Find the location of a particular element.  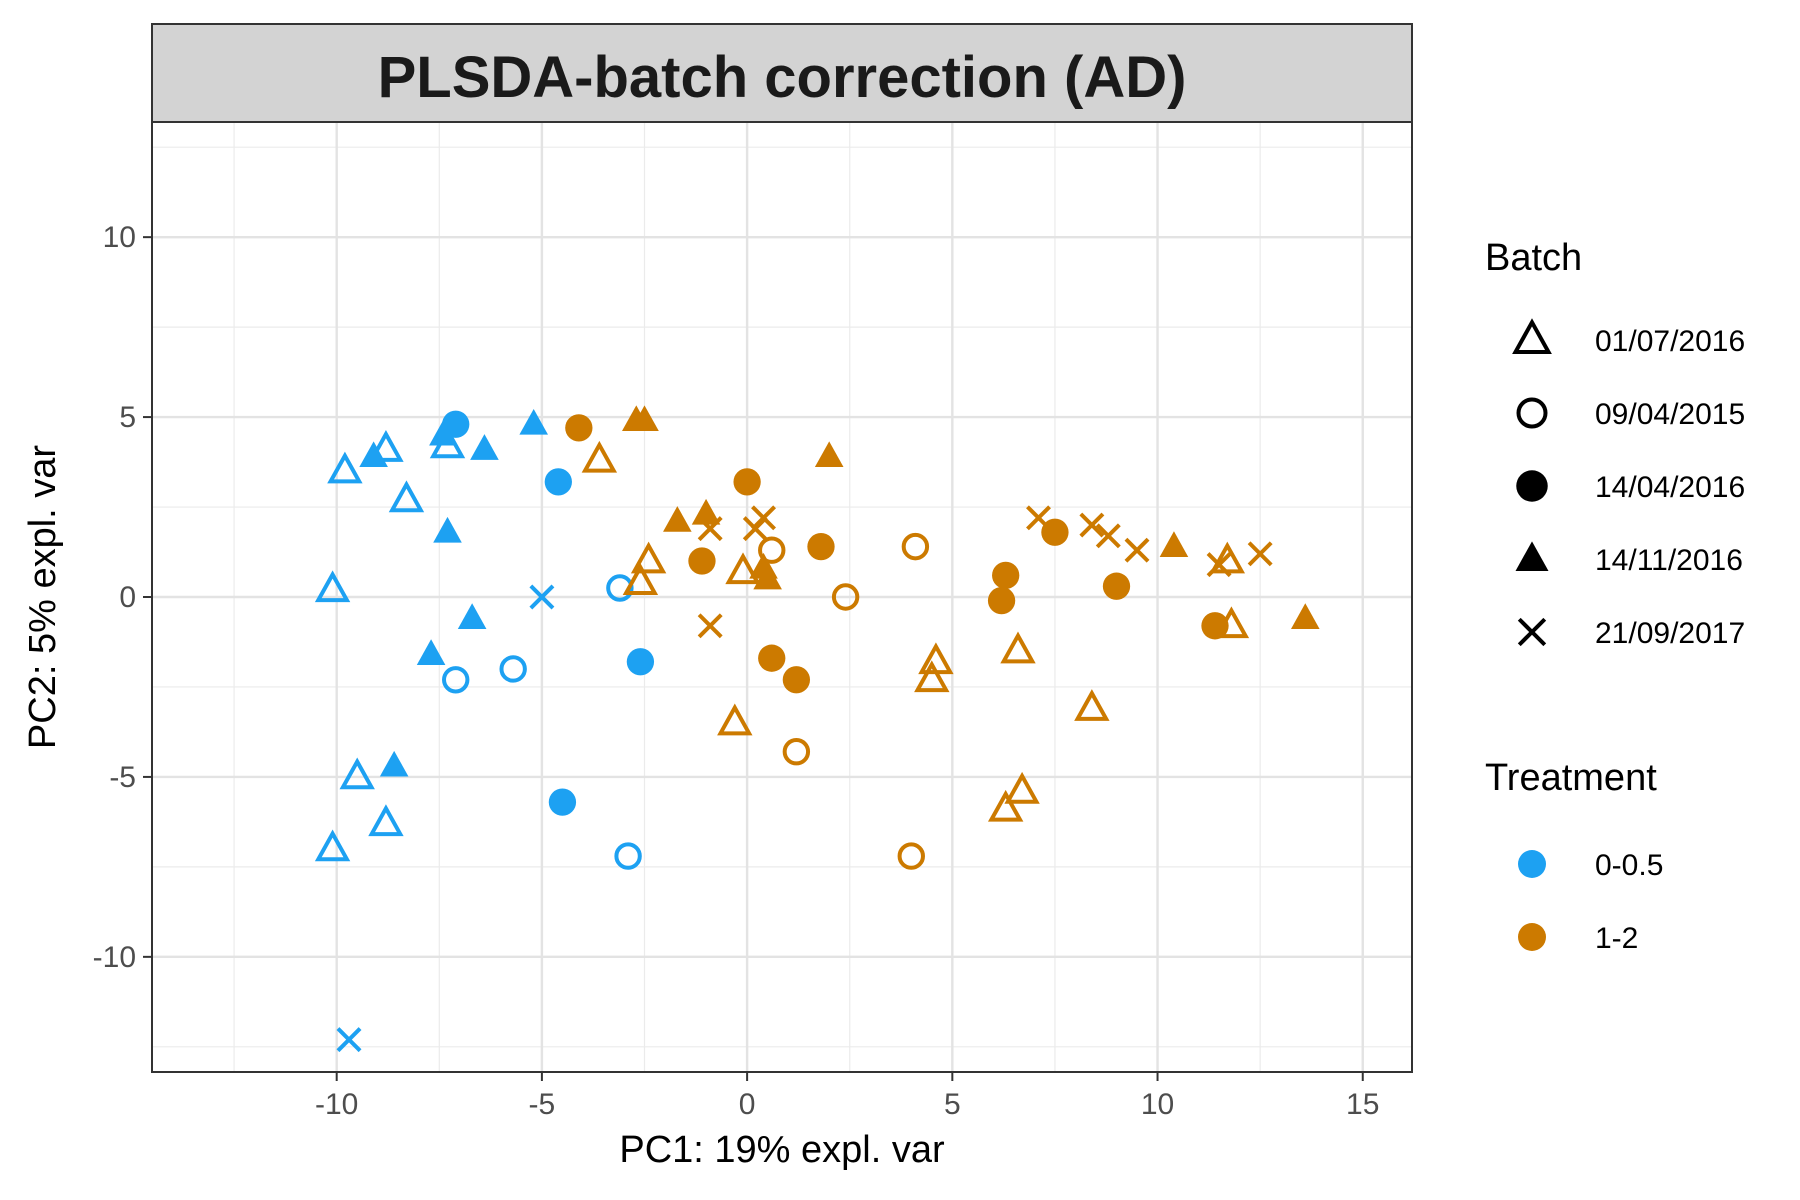

x-tick-label: 0 is located at coordinates (747, 1104).